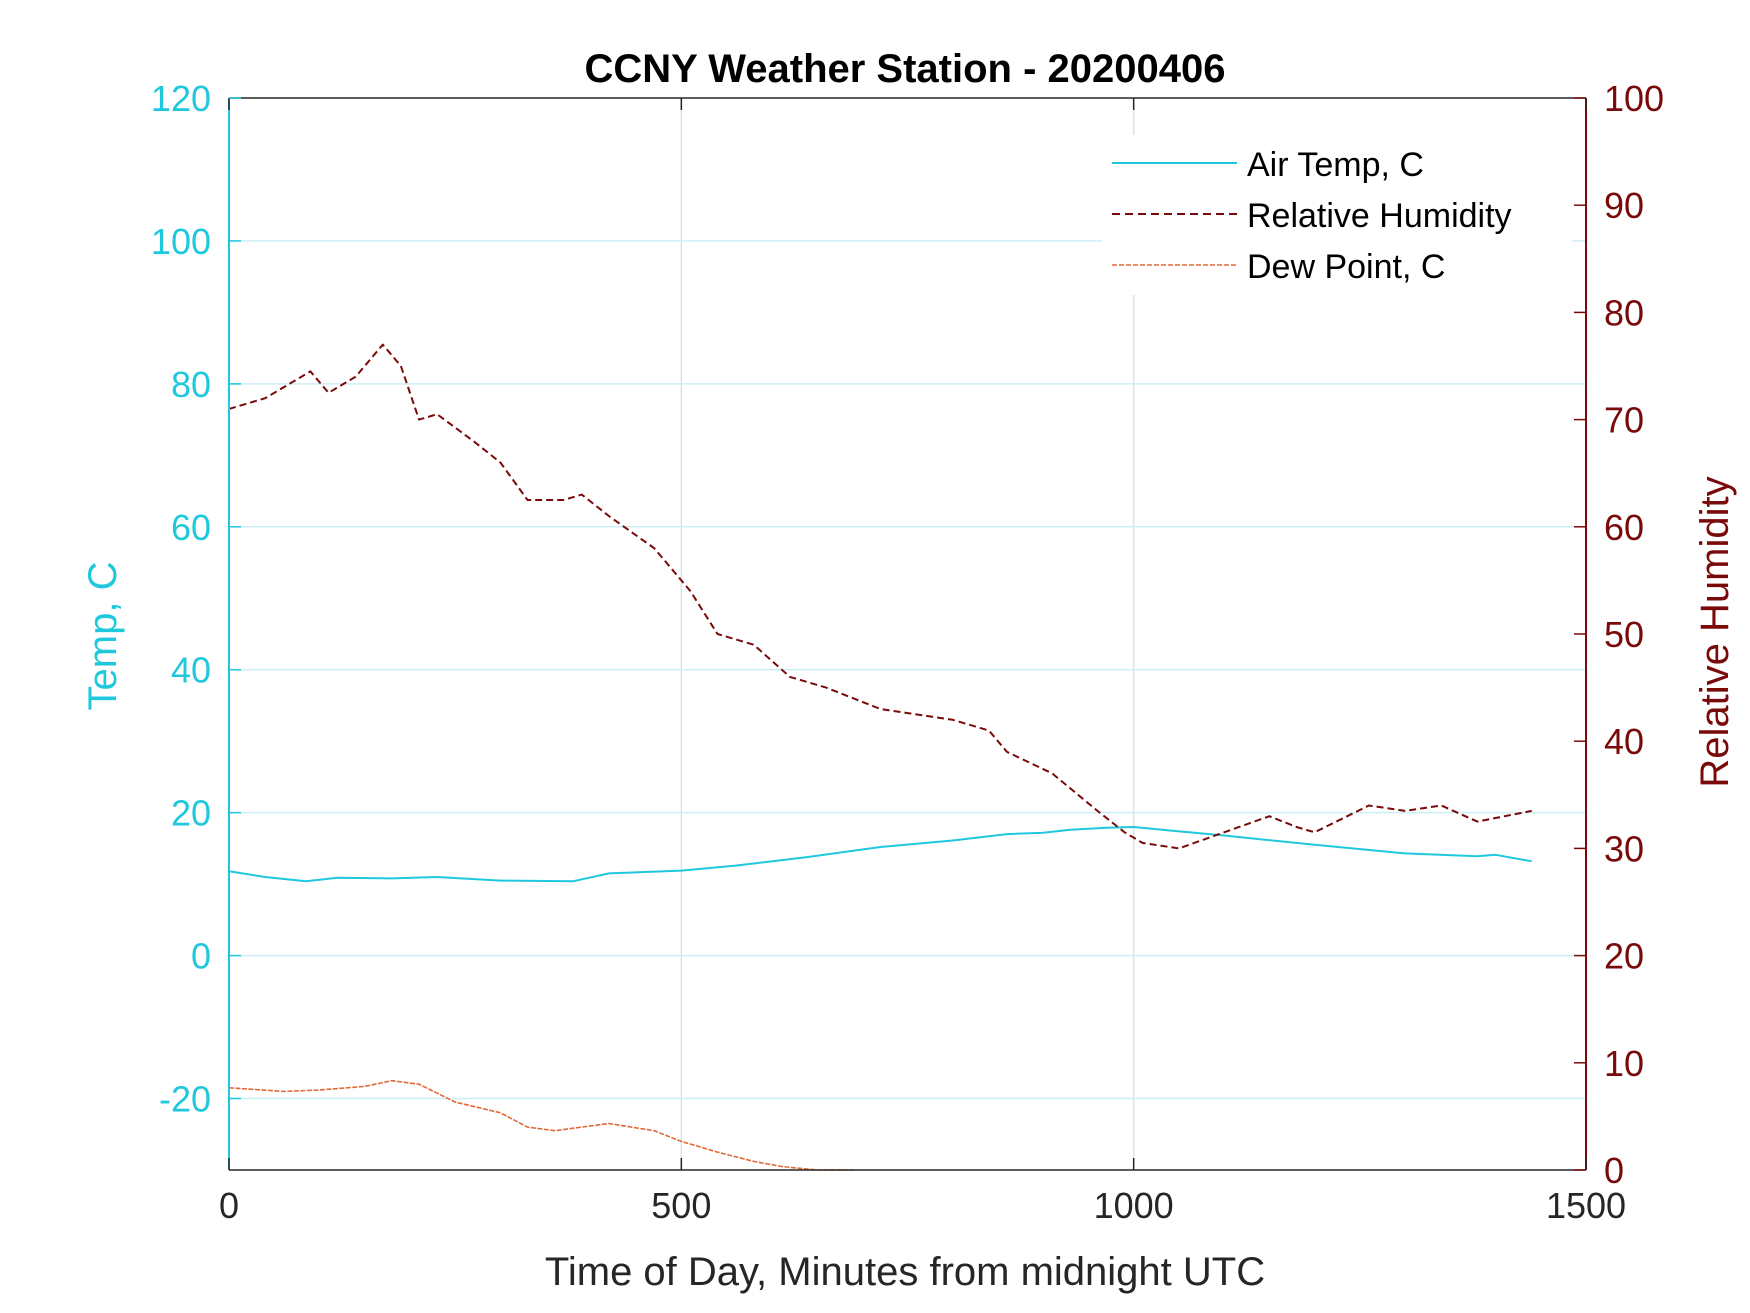  What do you see at coordinates (1624, 634) in the screenshot?
I see `y-right-tick-label: 50` at bounding box center [1624, 634].